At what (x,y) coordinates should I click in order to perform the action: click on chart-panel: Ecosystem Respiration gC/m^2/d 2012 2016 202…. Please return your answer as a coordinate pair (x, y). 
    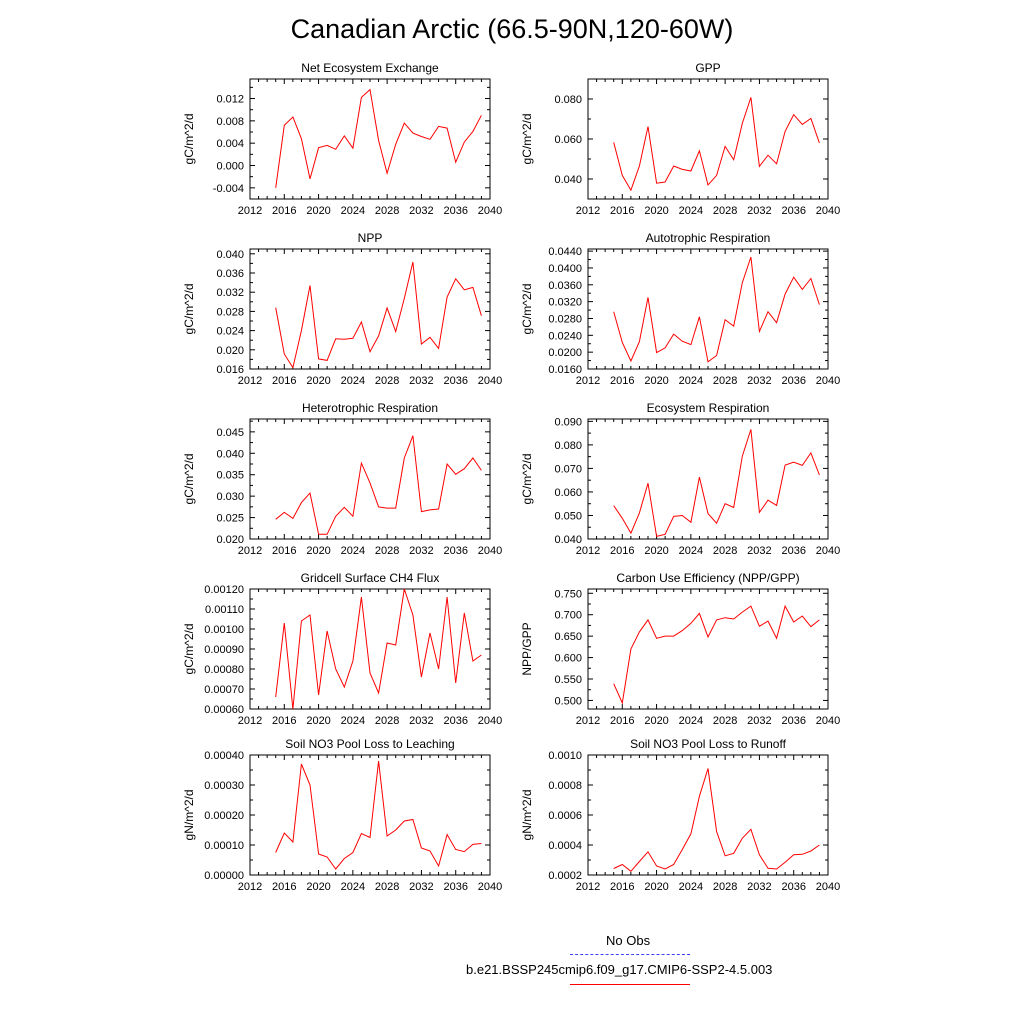
    Looking at the image, I should click on (680, 479).